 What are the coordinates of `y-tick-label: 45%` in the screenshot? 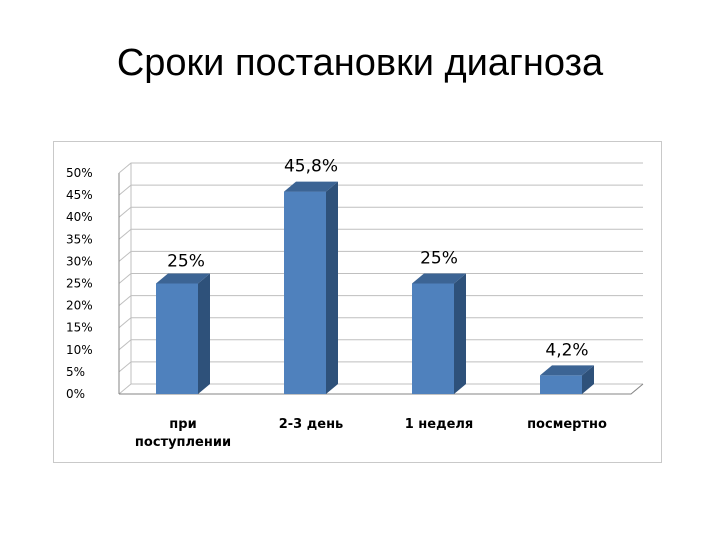 It's located at (79, 195).